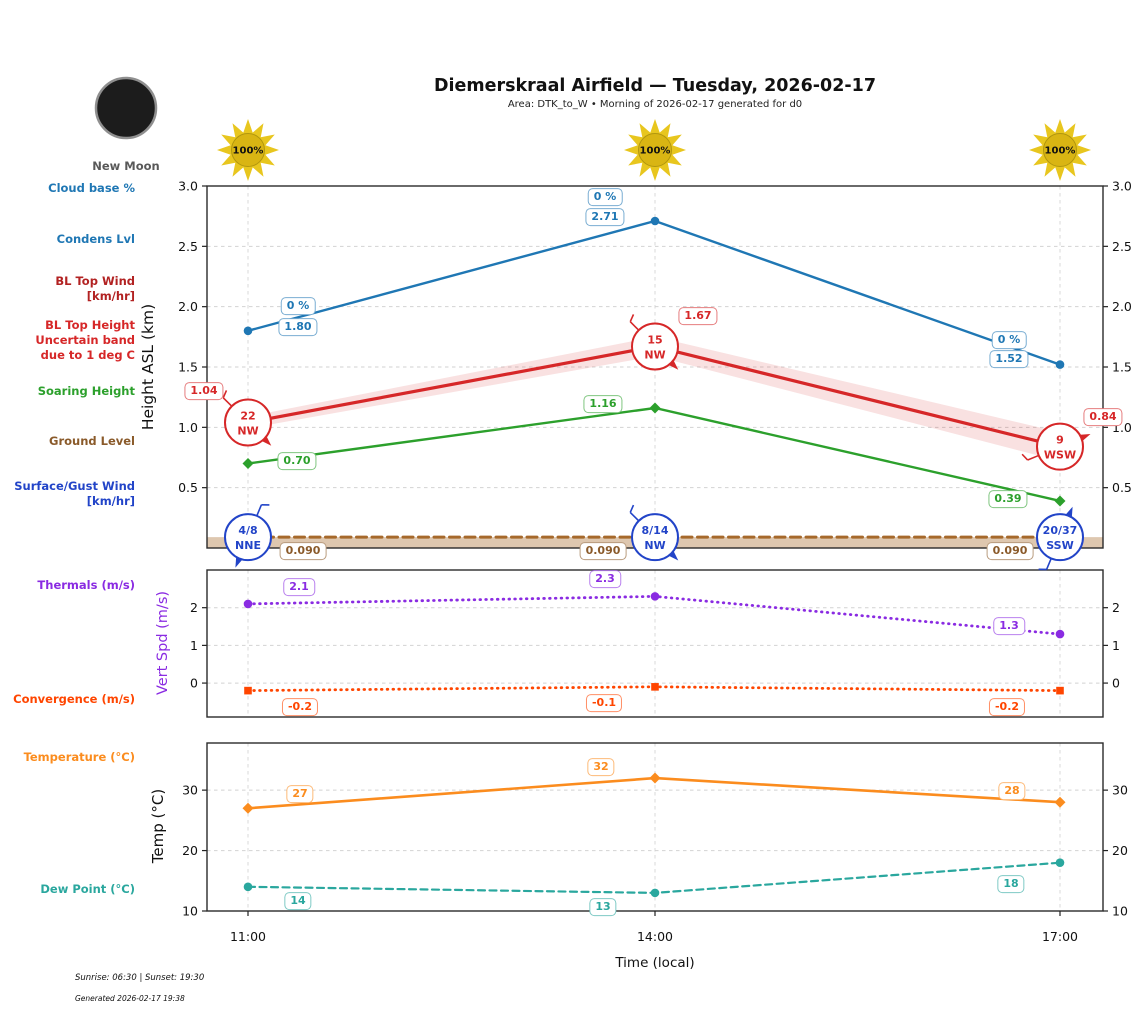 The height and width of the screenshot is (1011, 1147). What do you see at coordinates (605, 579) in the screenshot?
I see `thermals-label: 2.3` at bounding box center [605, 579].